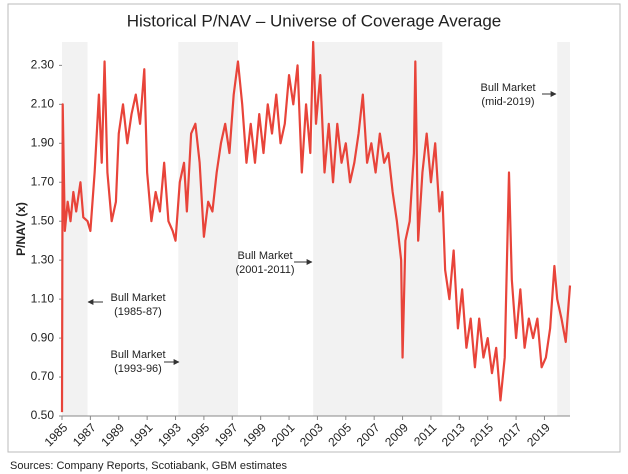  Describe the element at coordinates (43, 337) in the screenshot. I see `y-tick-label: 0.90` at that location.